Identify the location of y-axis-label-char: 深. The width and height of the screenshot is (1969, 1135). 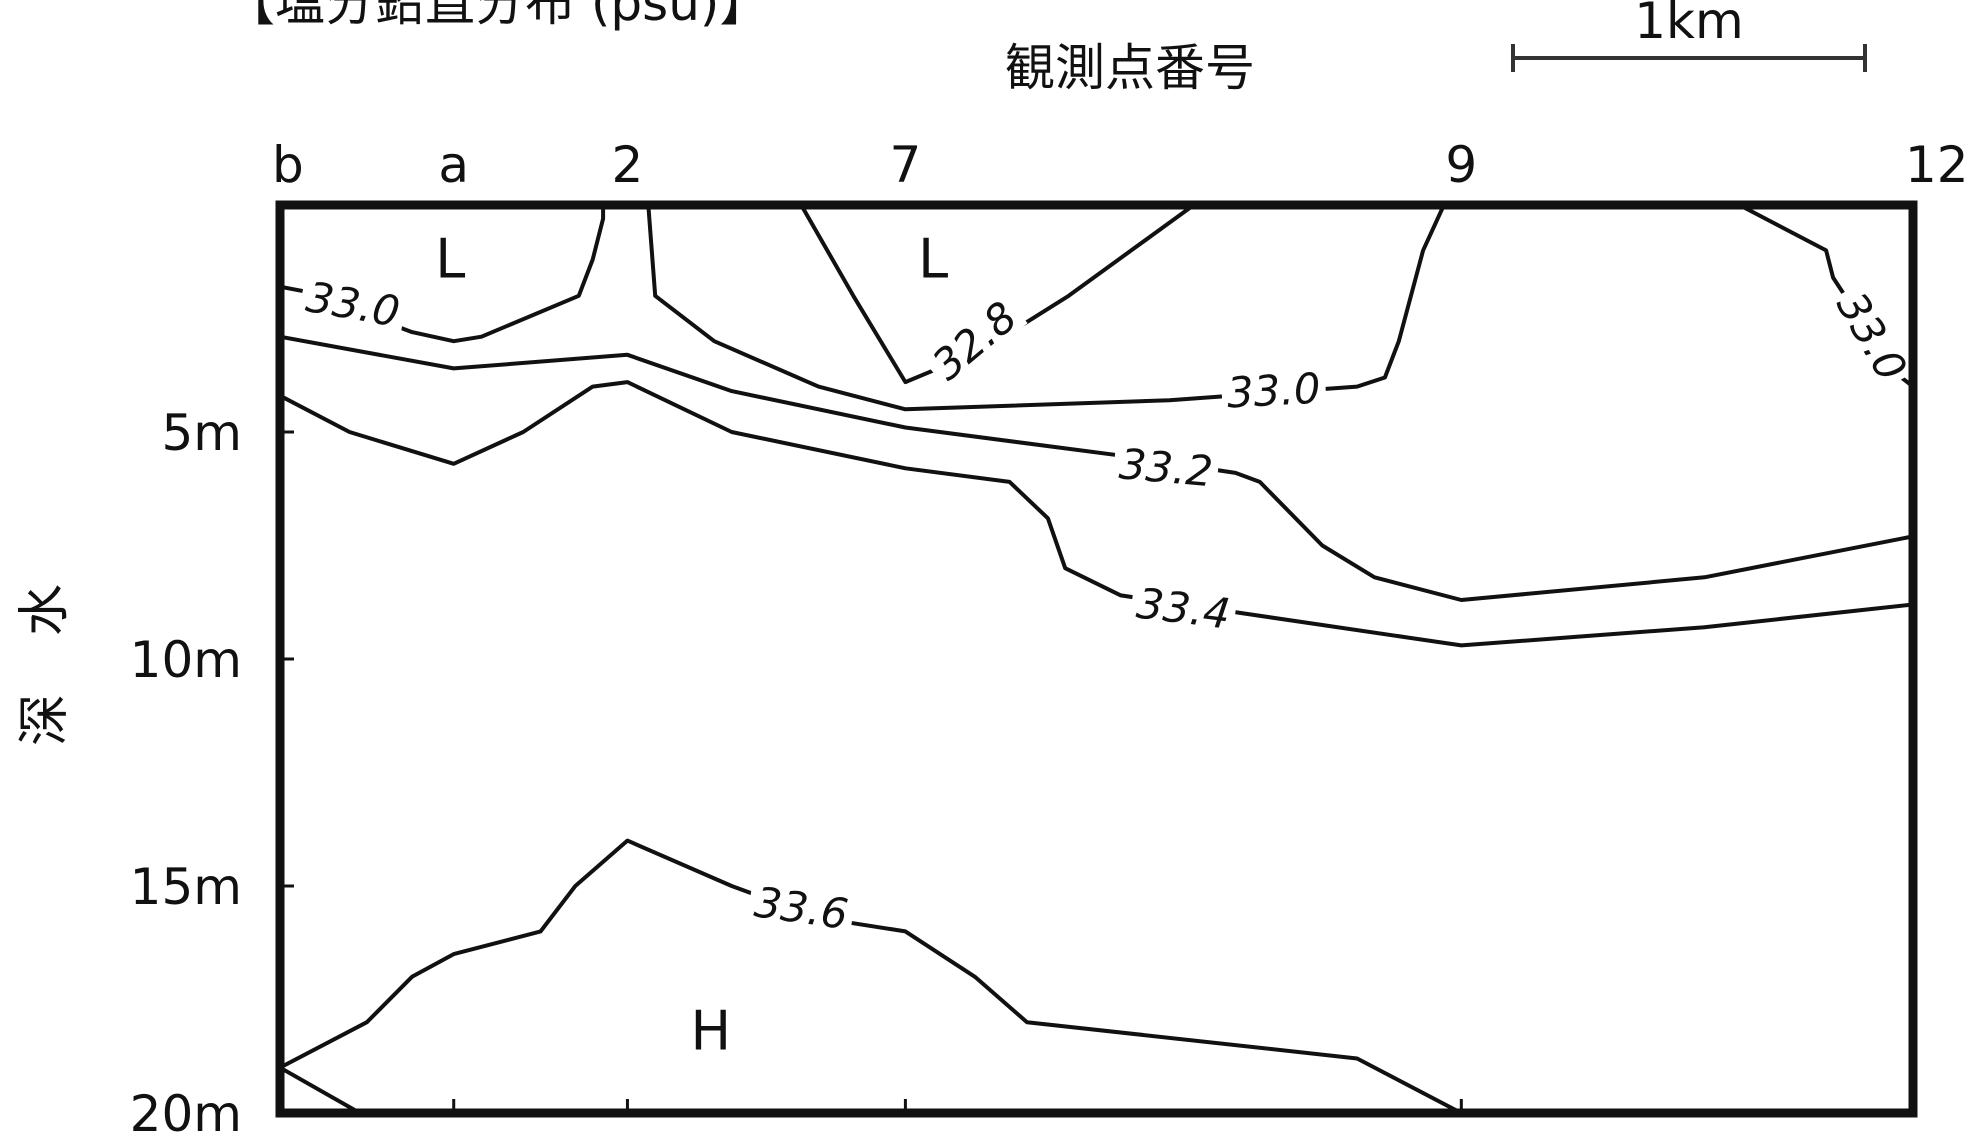
(45, 720).